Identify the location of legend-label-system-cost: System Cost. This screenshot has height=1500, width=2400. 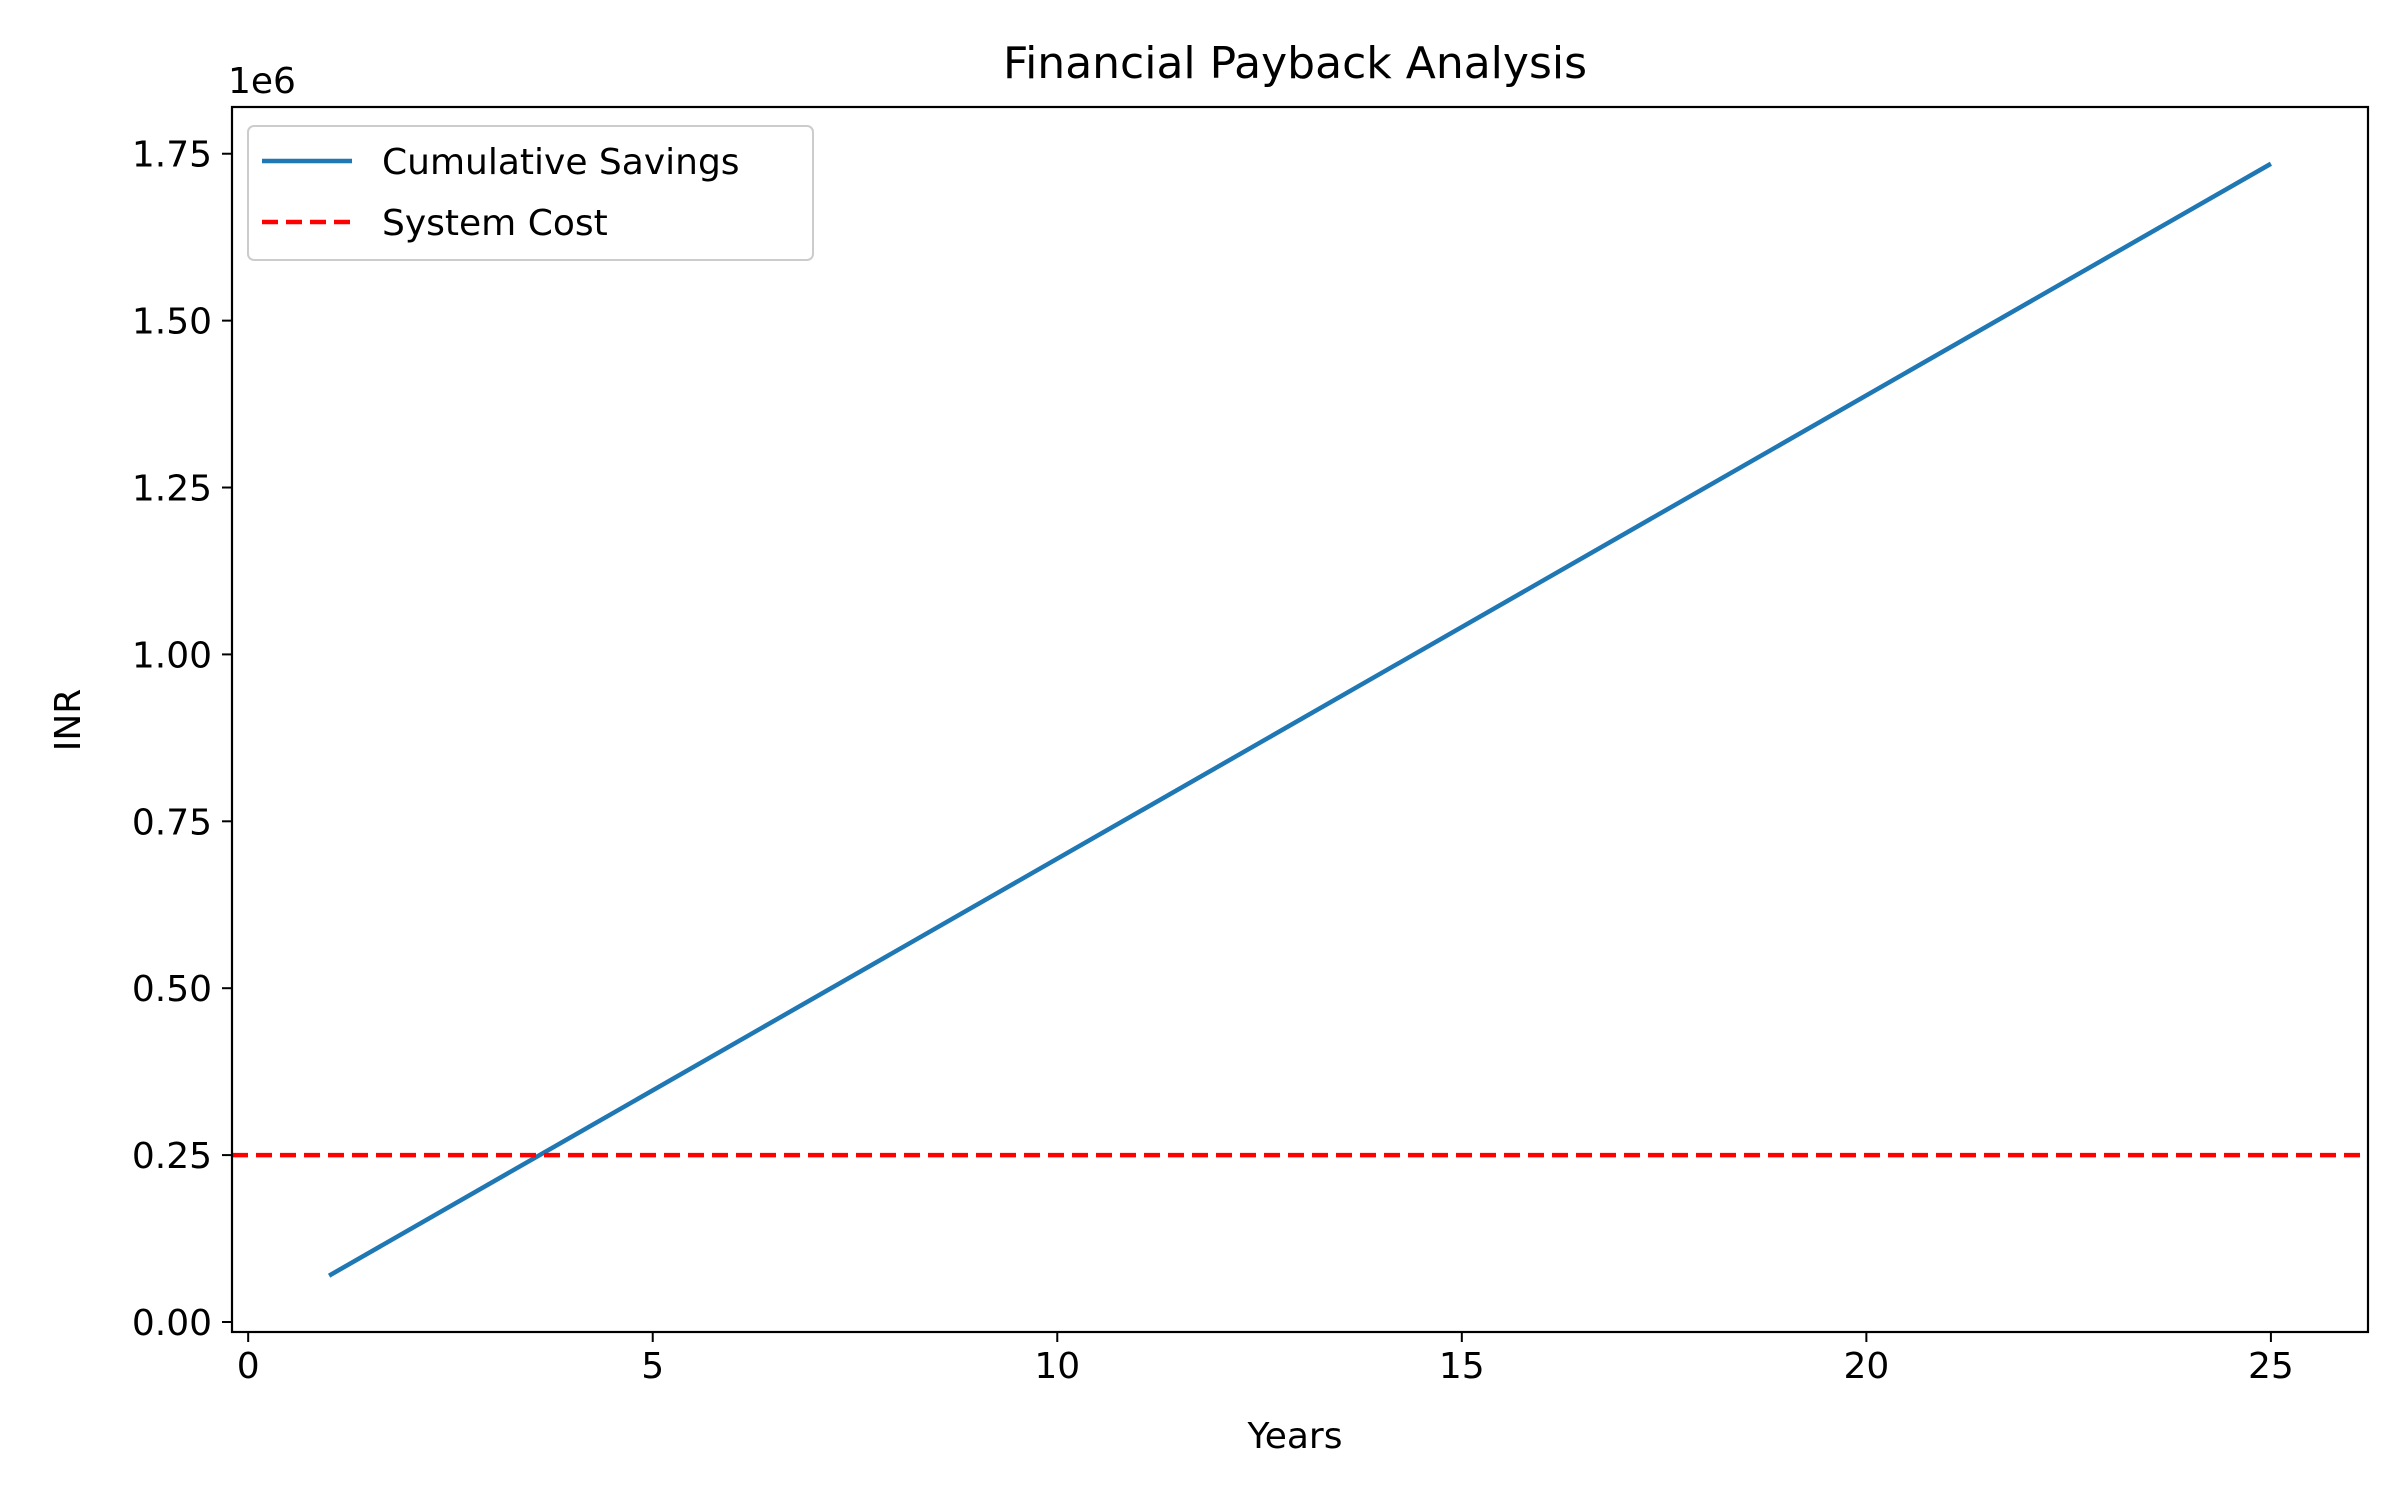
(495, 223).